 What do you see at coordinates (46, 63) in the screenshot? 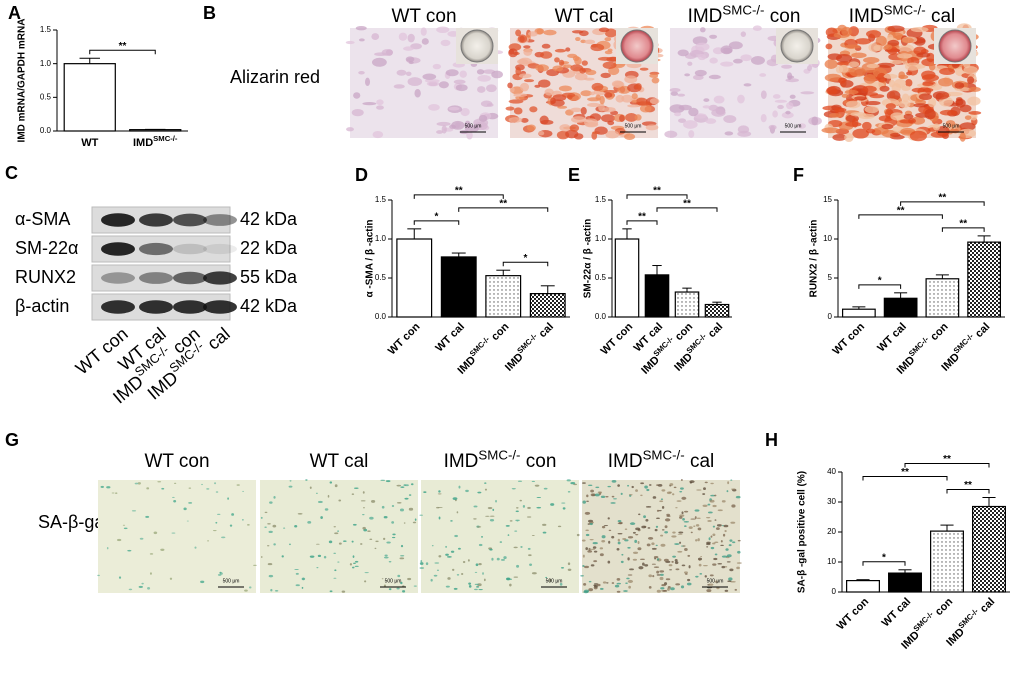
I see `y-tick-label: 1.0` at bounding box center [46, 63].